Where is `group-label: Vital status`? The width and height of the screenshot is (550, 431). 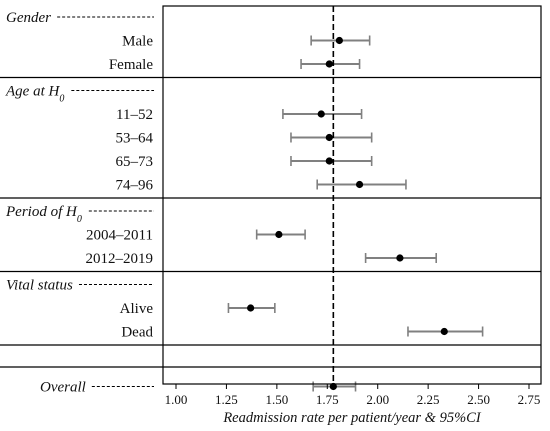
group-label: Vital status is located at coordinates (39, 286).